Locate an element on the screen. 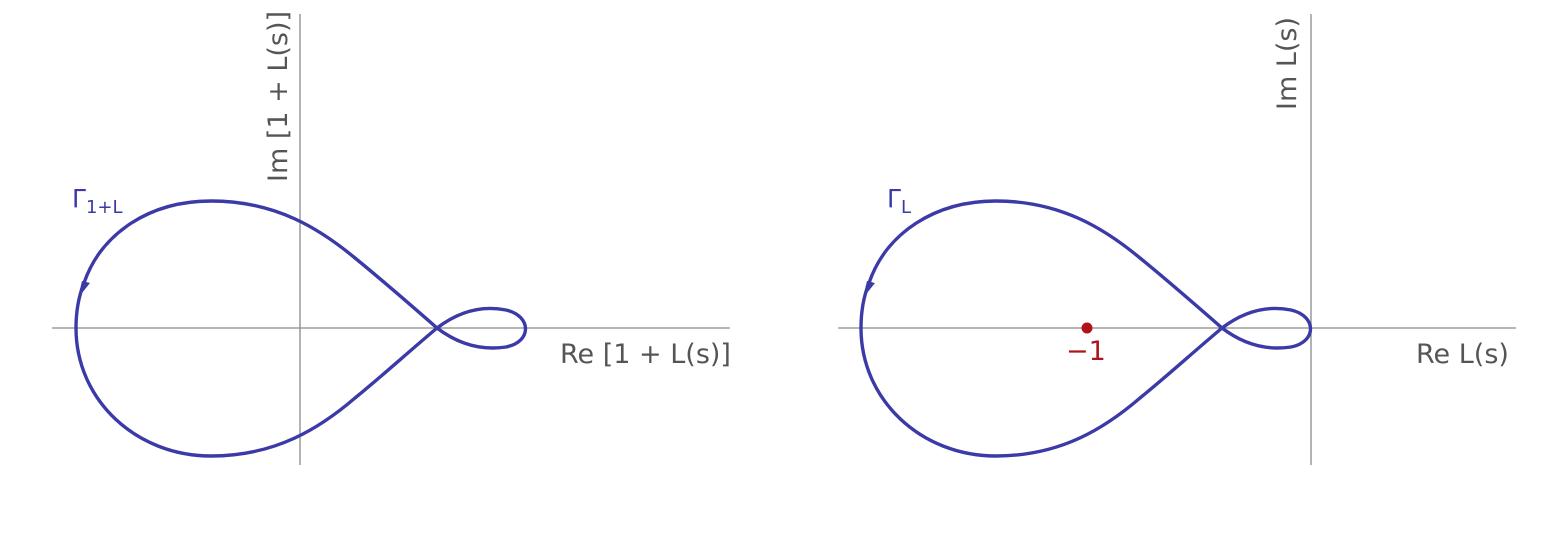 The height and width of the screenshot is (539, 1554). left-curve-label: Γ1+L is located at coordinates (97, 201).